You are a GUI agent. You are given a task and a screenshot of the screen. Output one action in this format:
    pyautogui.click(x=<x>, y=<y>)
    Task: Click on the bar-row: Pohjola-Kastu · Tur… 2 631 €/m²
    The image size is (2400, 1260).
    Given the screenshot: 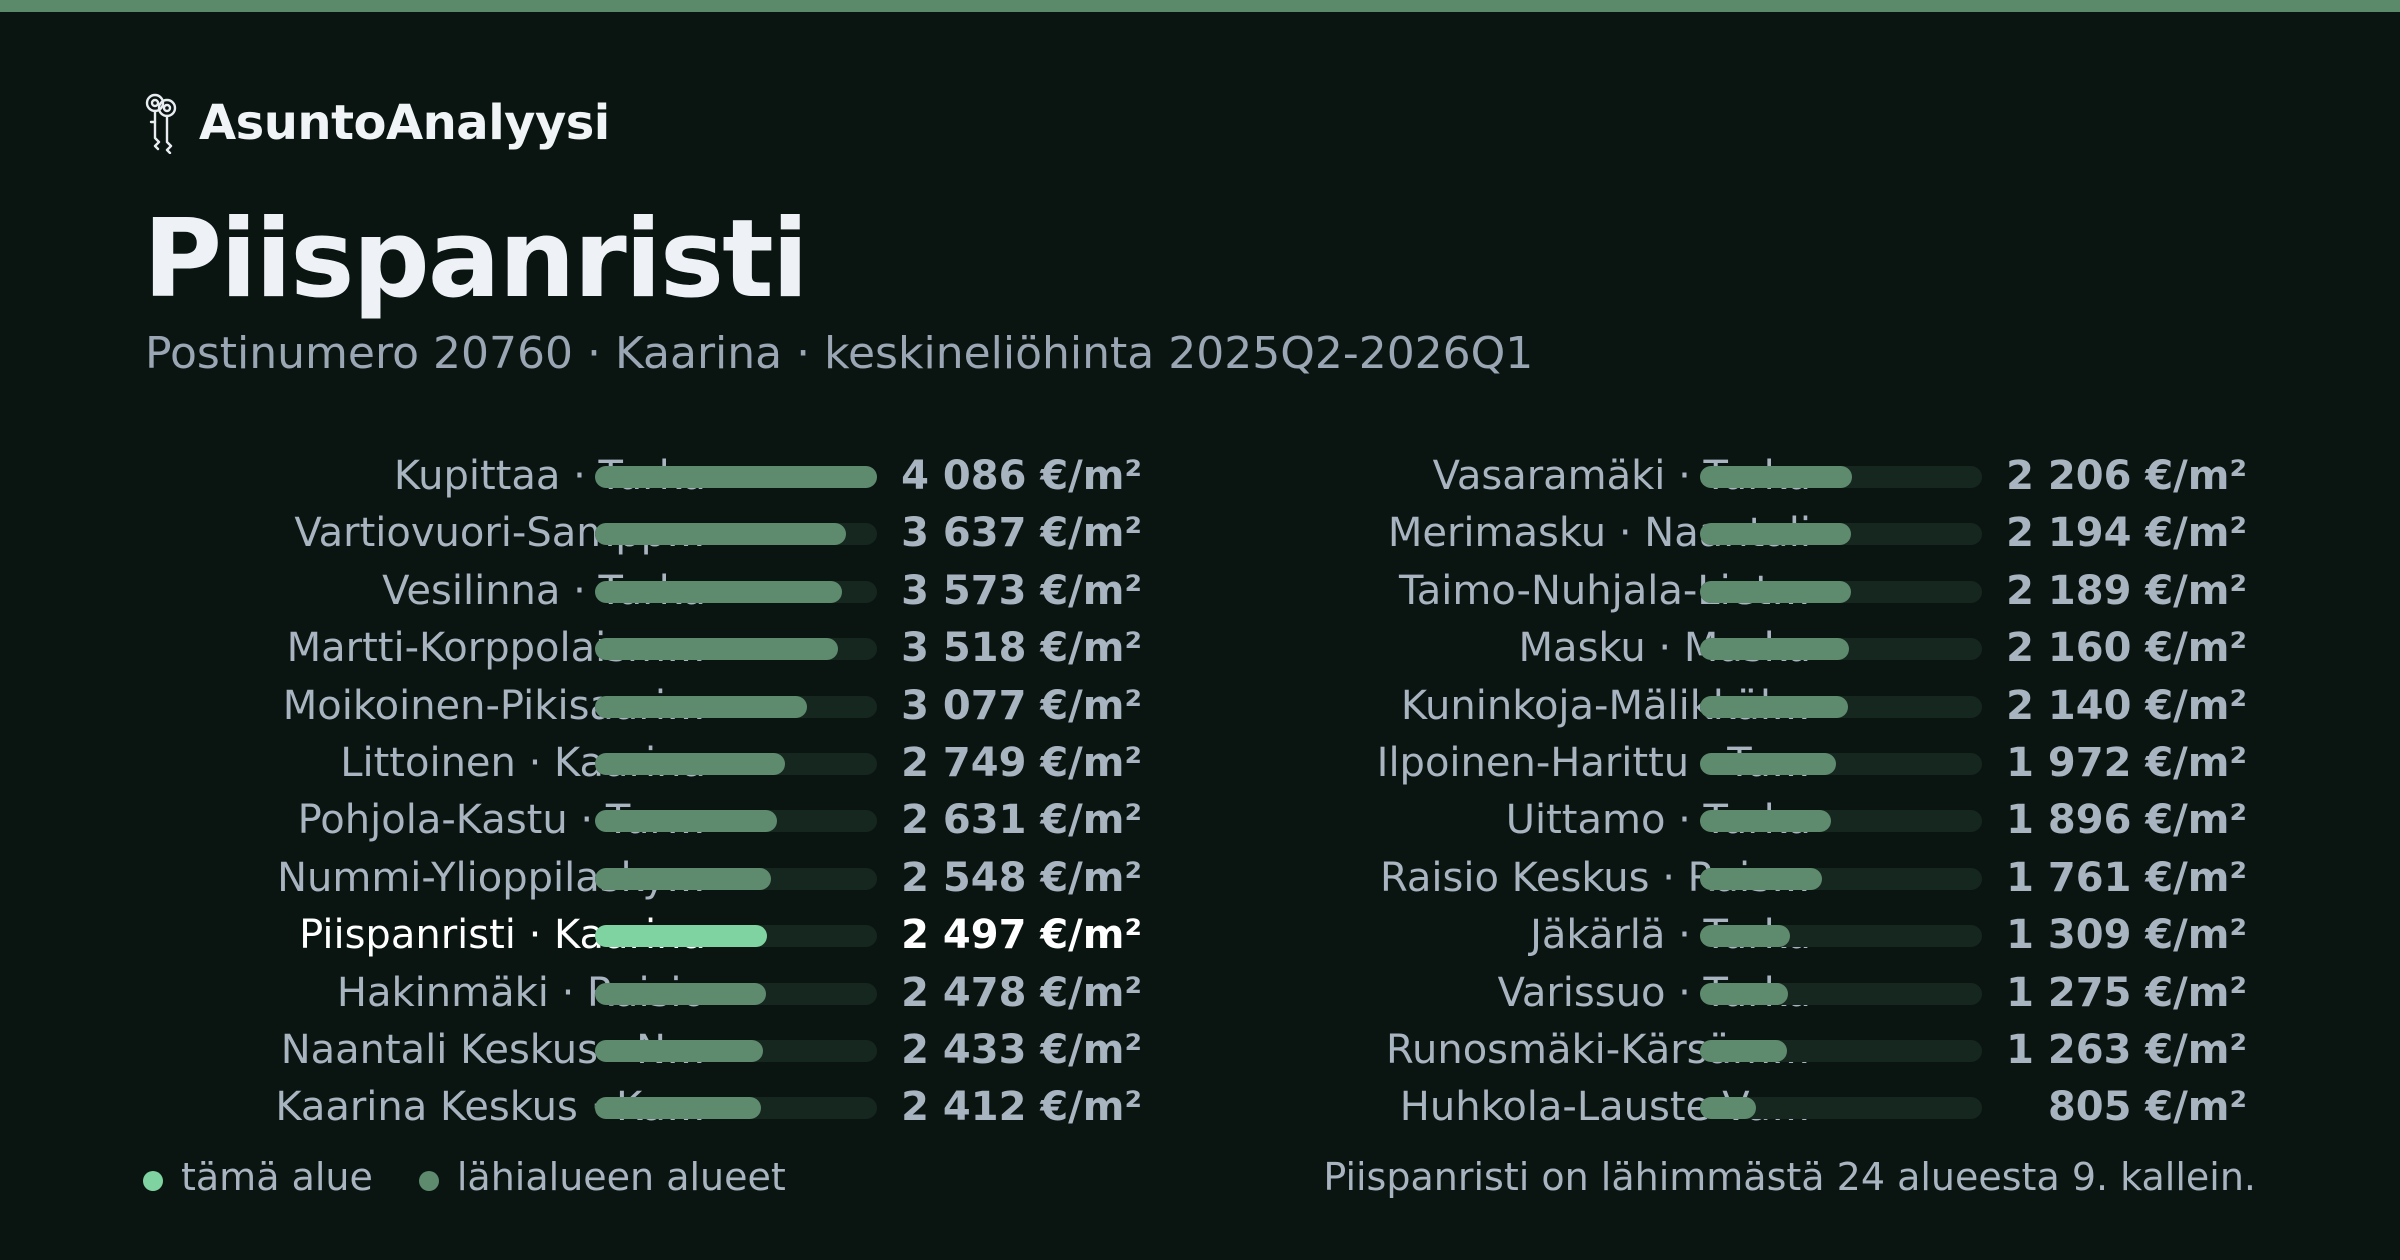 What is the action you would take?
    pyautogui.click(x=690, y=822)
    